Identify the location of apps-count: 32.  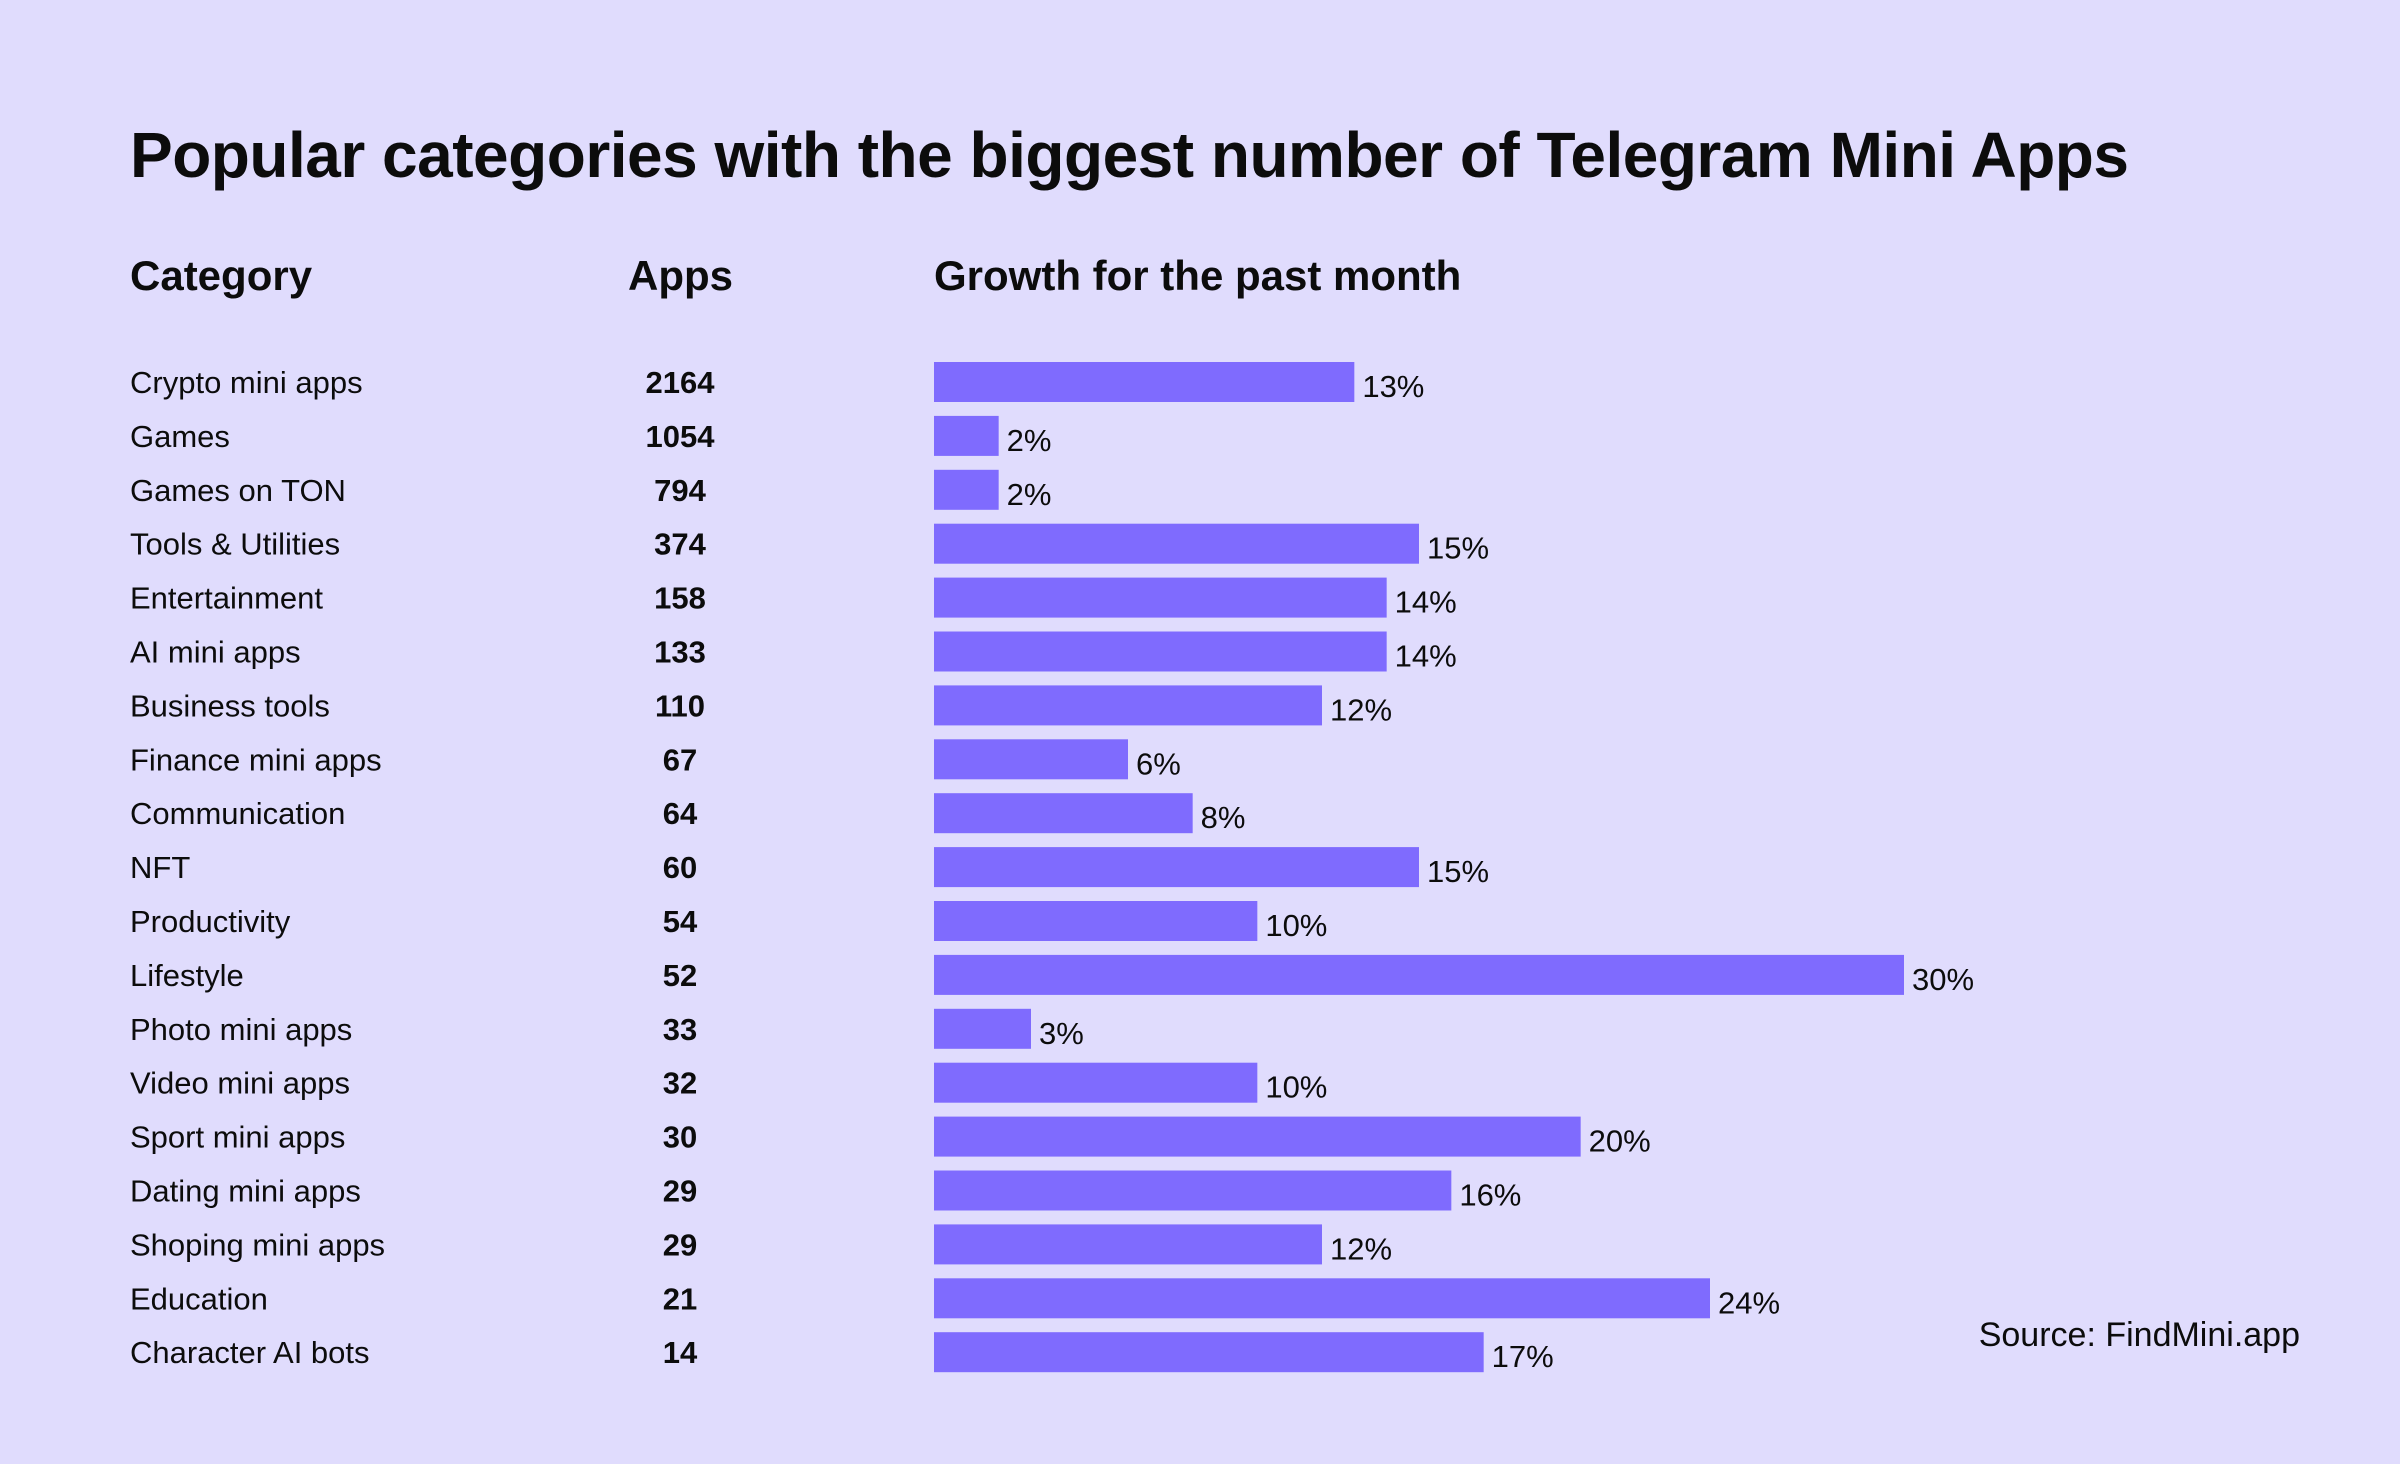
(680, 1083).